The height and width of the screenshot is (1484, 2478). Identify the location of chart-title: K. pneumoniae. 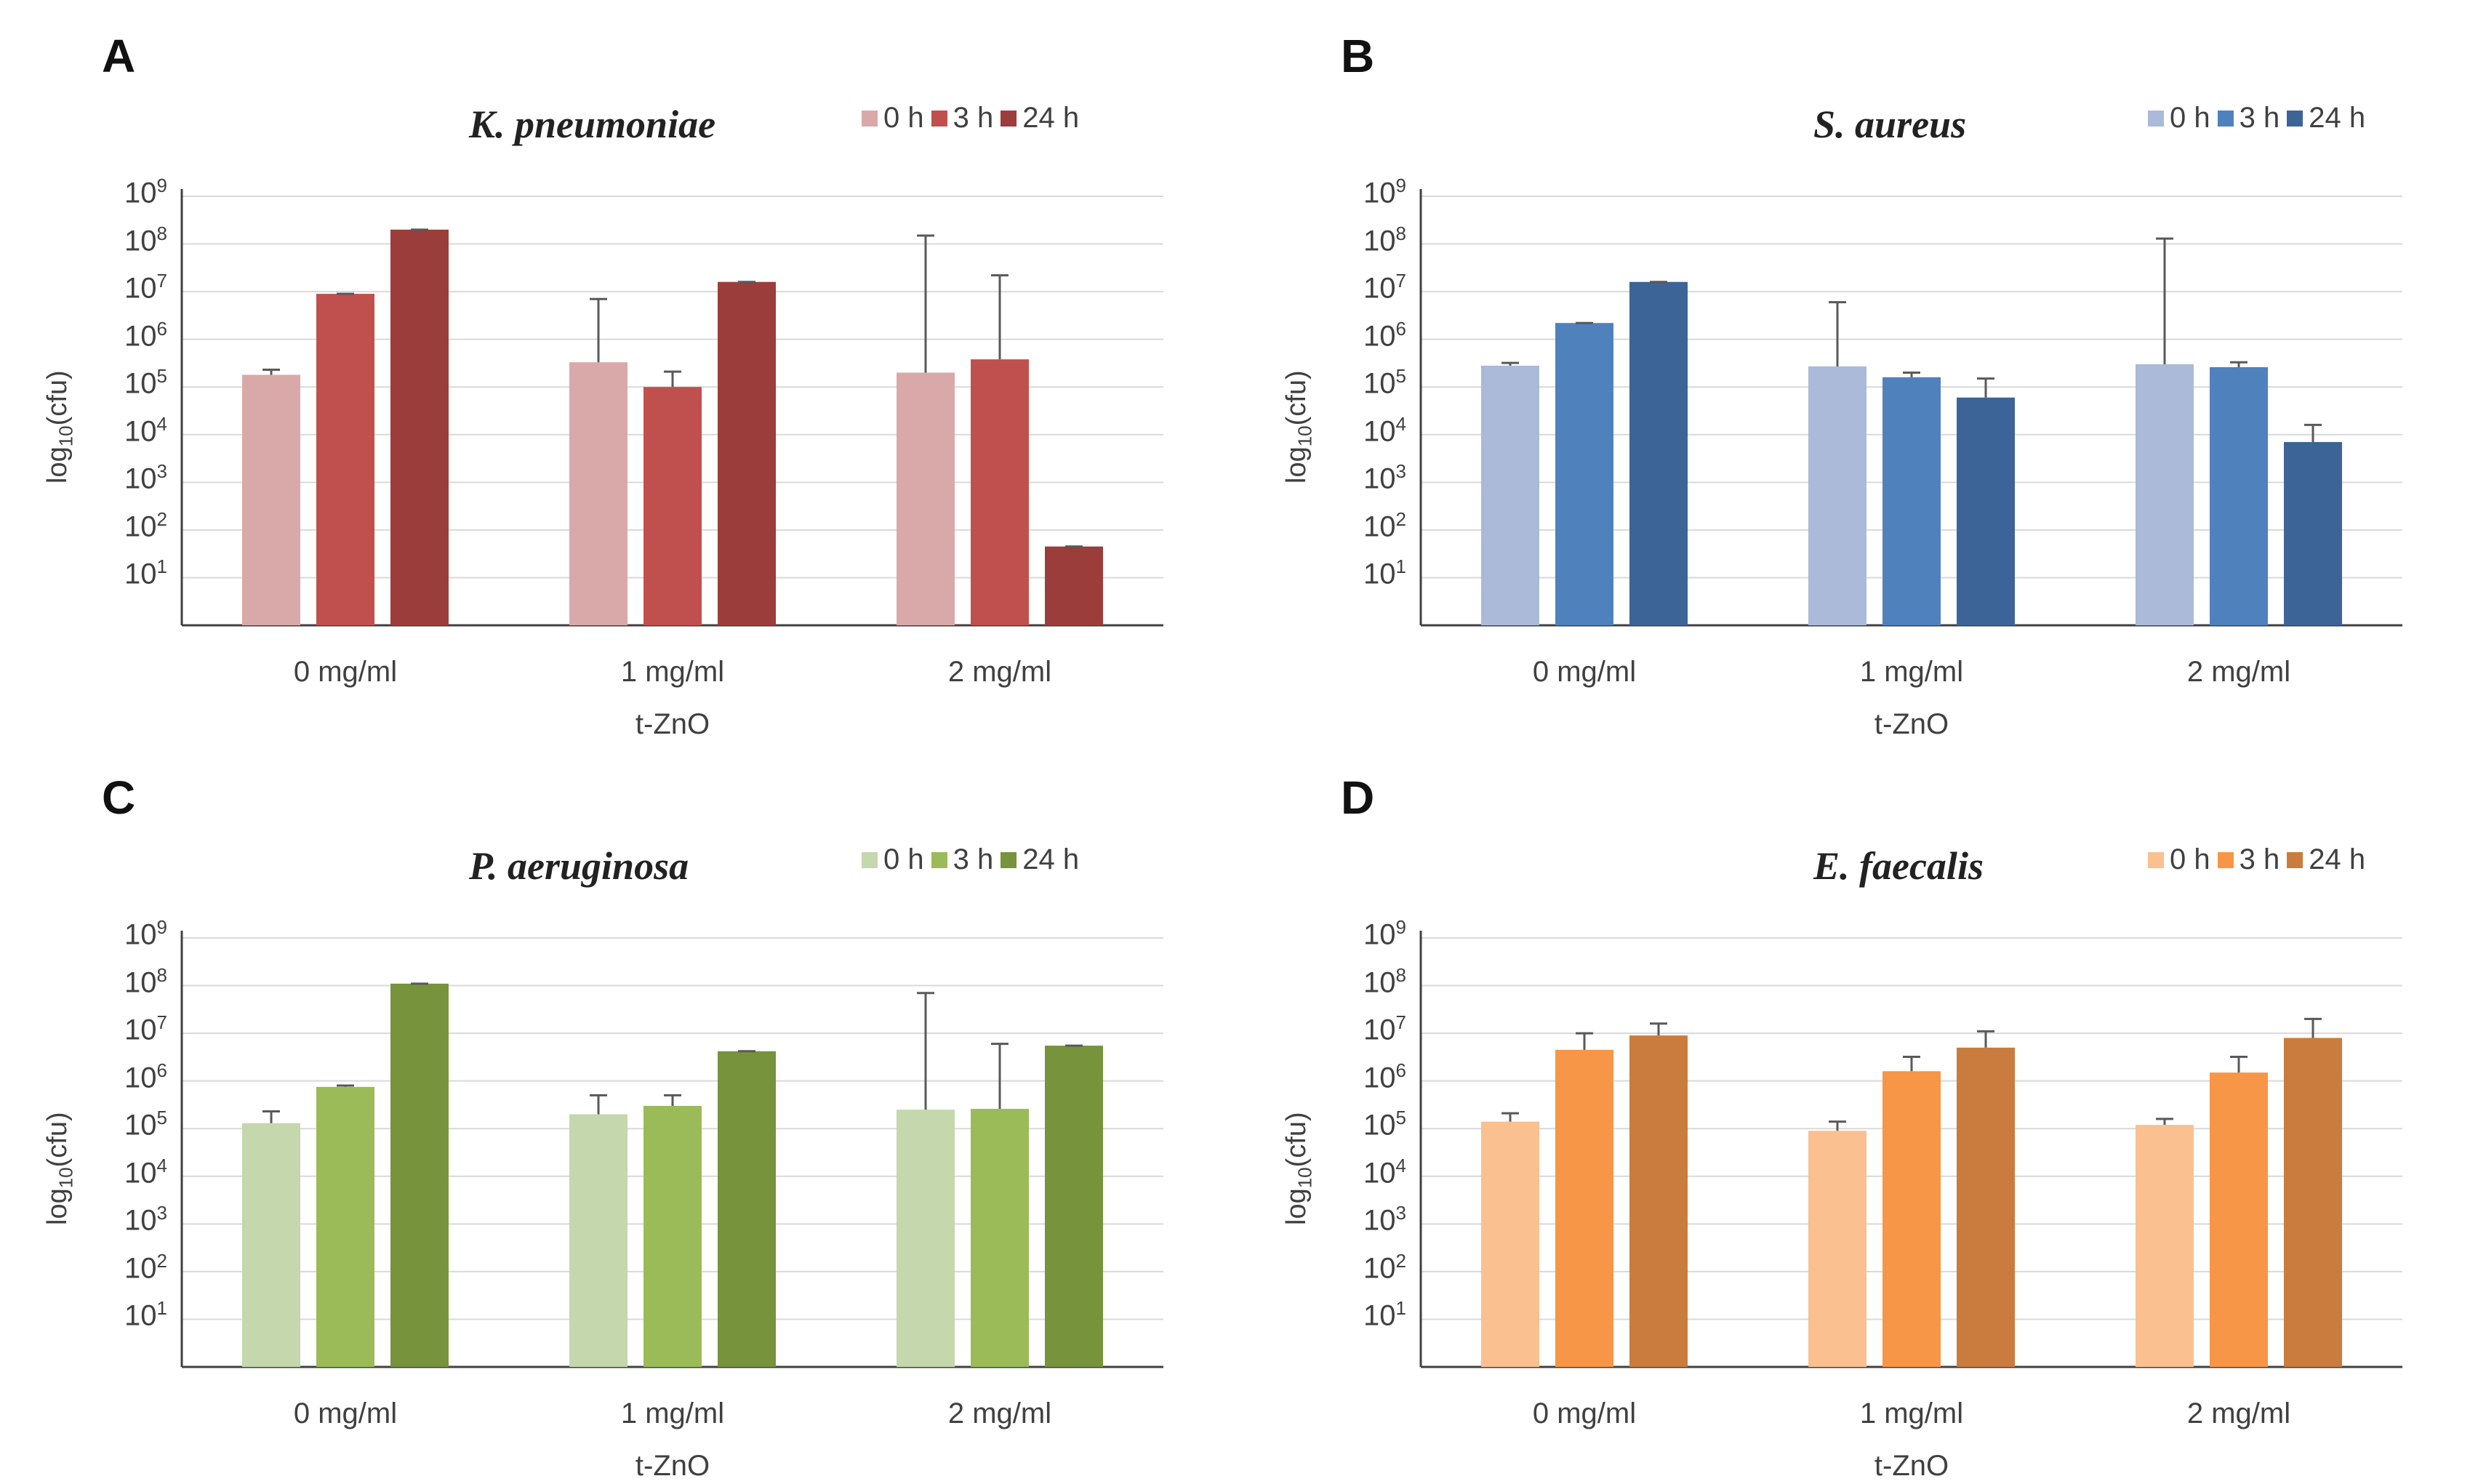
(592, 124).